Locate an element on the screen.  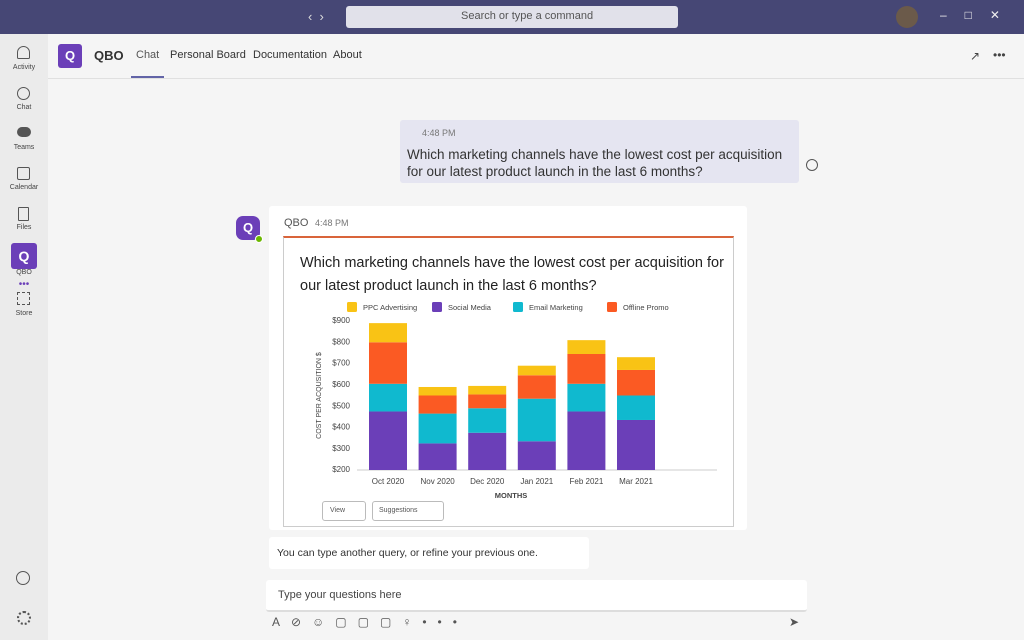
view-button: View is located at coordinates (344, 511).